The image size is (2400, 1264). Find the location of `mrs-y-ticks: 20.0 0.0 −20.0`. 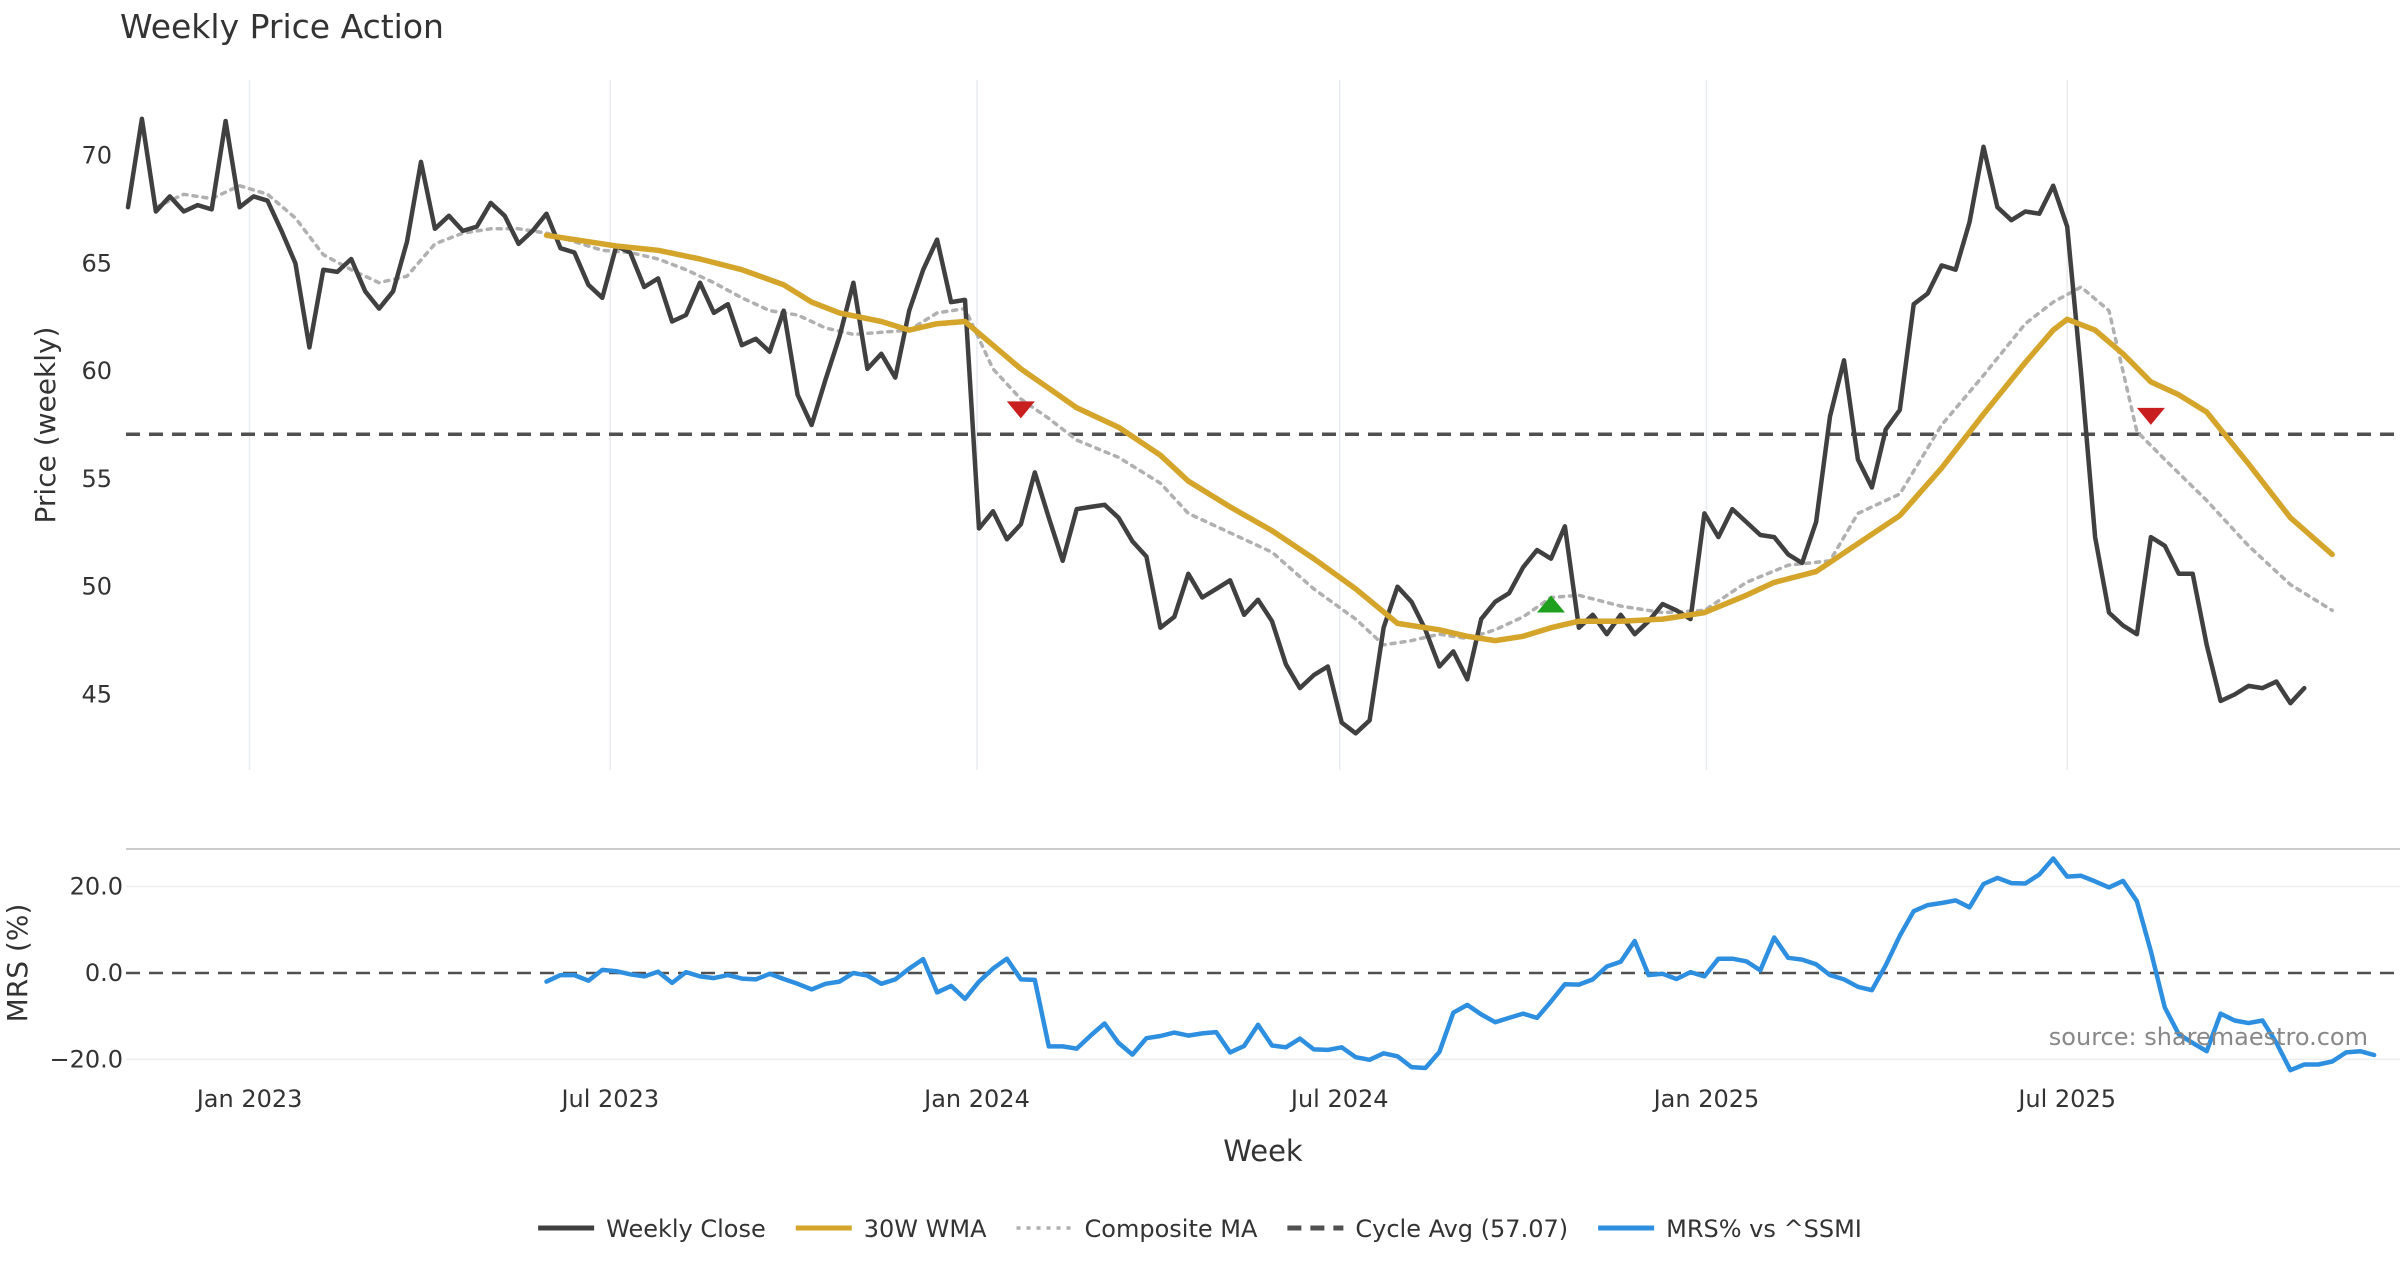

mrs-y-ticks: 20.0 0.0 −20.0 is located at coordinates (86, 973).